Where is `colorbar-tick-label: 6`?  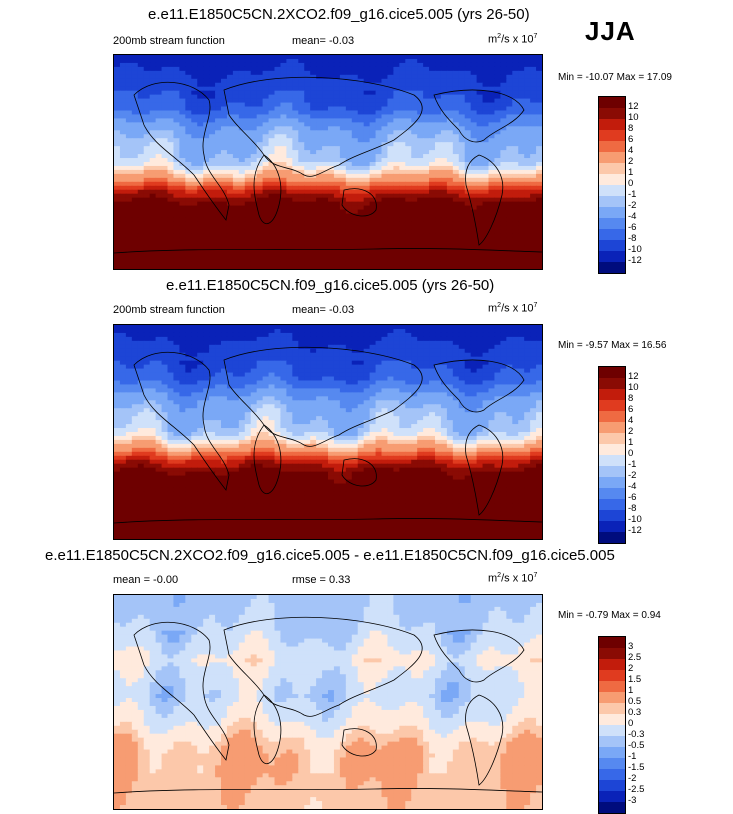 colorbar-tick-label: 6 is located at coordinates (631, 139).